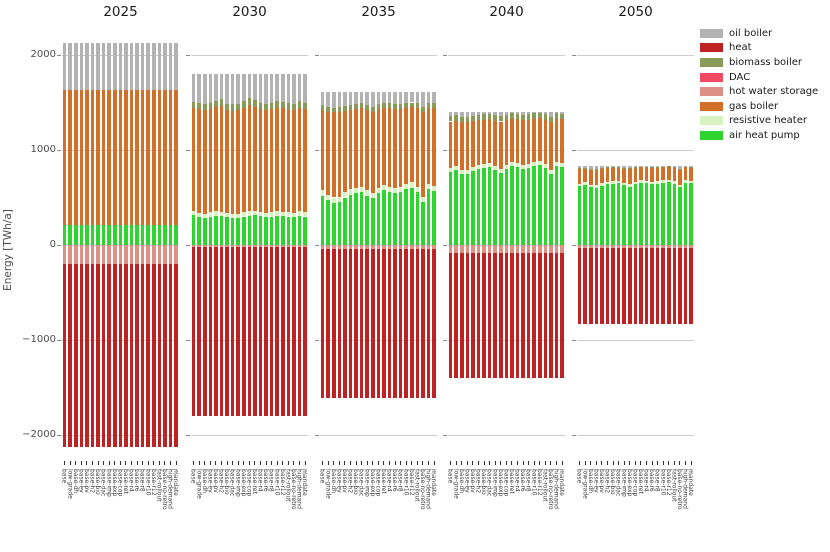 Image resolution: width=830 pixels, height=552 pixels. What do you see at coordinates (764, 135) in the screenshot?
I see `legend-row-air-heat-pump: air heat pump` at bounding box center [764, 135].